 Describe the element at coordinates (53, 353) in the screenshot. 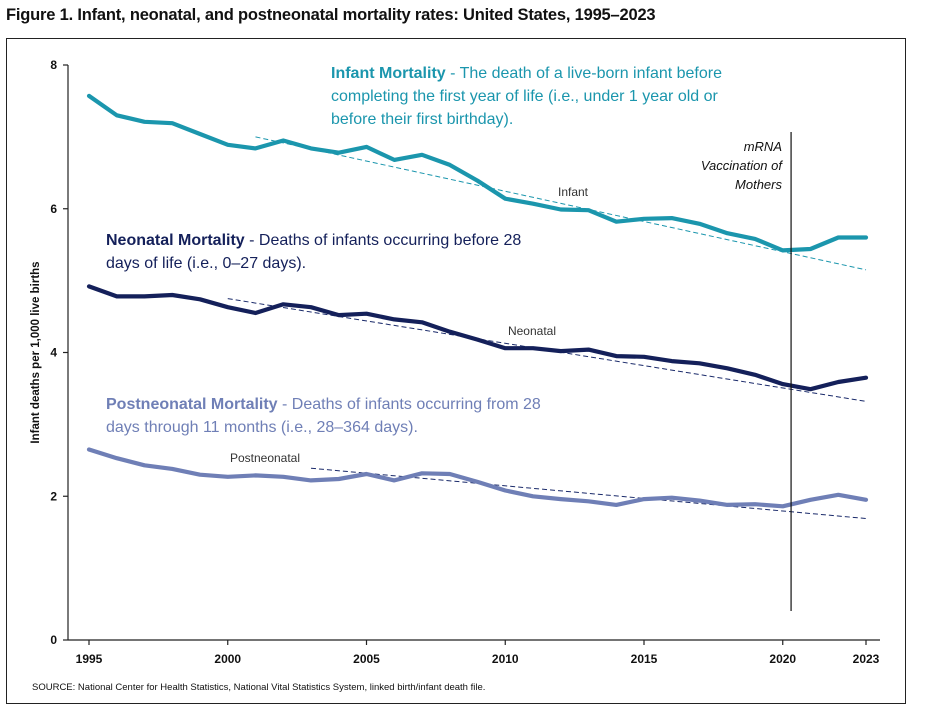

I see `y-tick-label: 4` at that location.